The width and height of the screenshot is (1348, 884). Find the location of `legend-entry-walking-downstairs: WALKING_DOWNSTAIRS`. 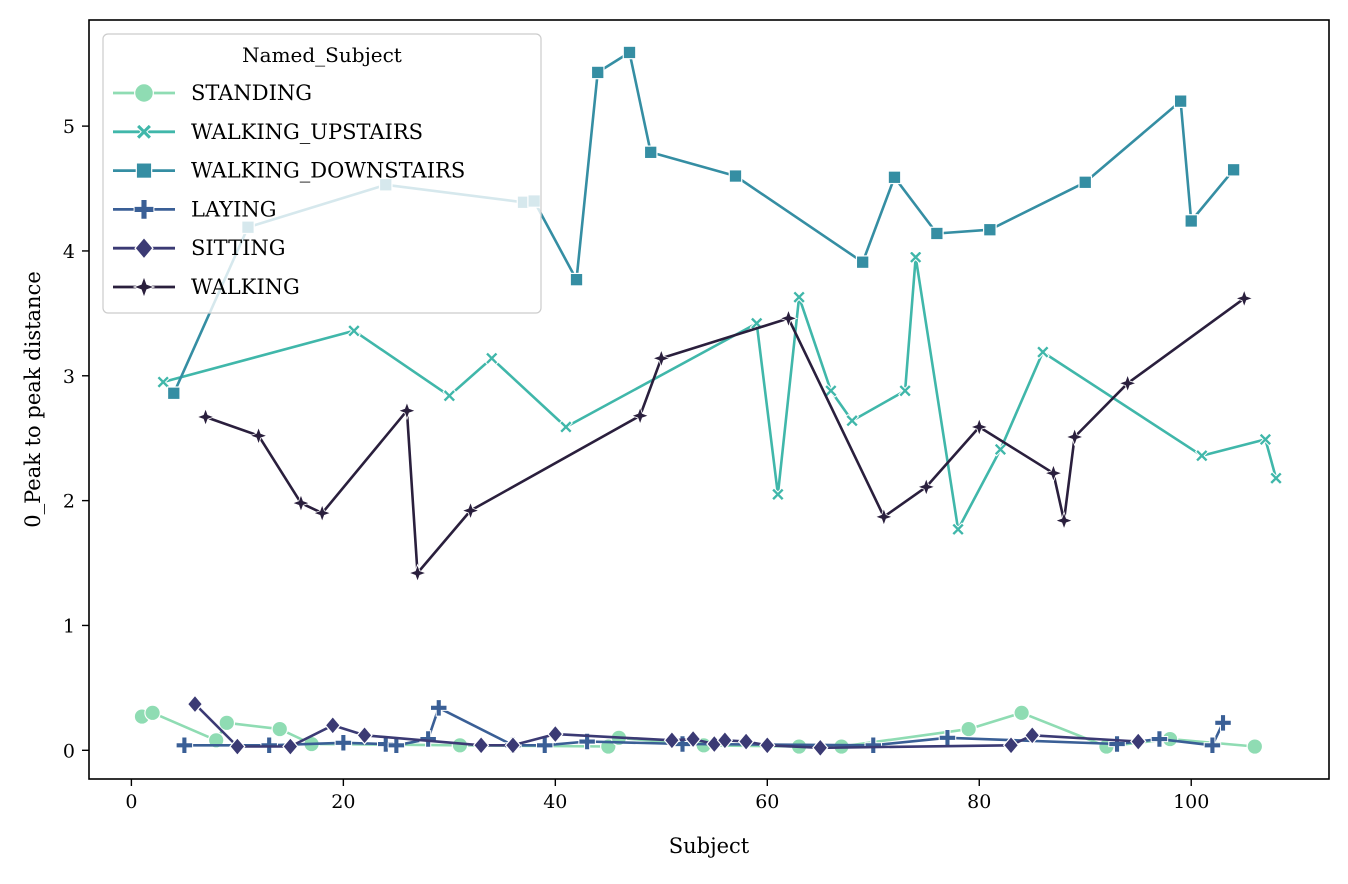

legend-entry-walking-downstairs: WALKING_DOWNSTAIRS is located at coordinates (289, 171).